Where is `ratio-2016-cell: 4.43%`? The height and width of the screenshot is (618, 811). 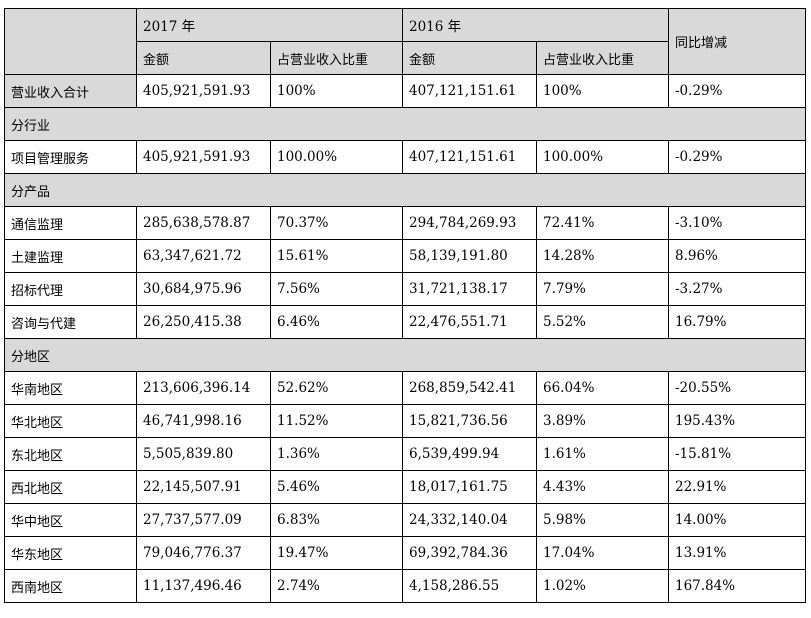 ratio-2016-cell: 4.43% is located at coordinates (602, 487).